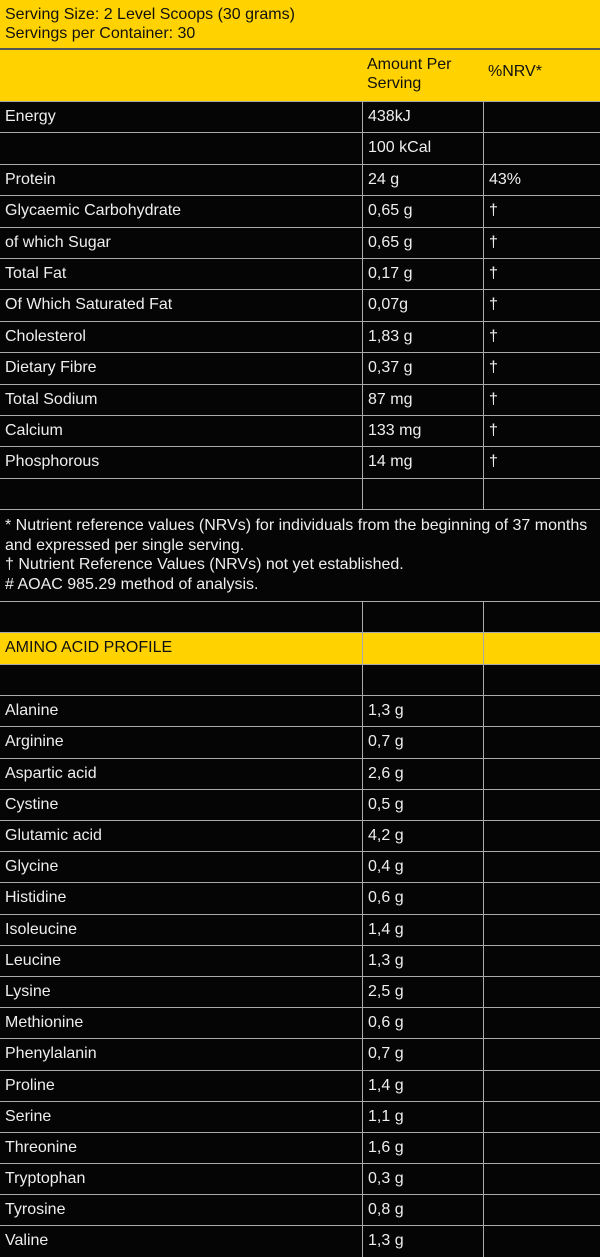 The width and height of the screenshot is (600, 1257). What do you see at coordinates (422, 992) in the screenshot?
I see `amount-cell: 2,5 g` at bounding box center [422, 992].